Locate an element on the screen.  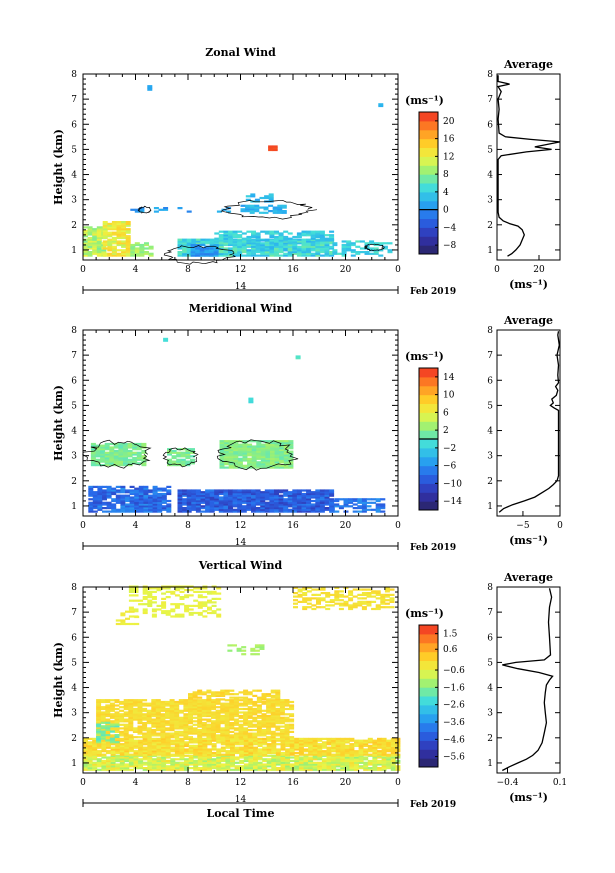
colorbar-band is located at coordinates (428, 638).